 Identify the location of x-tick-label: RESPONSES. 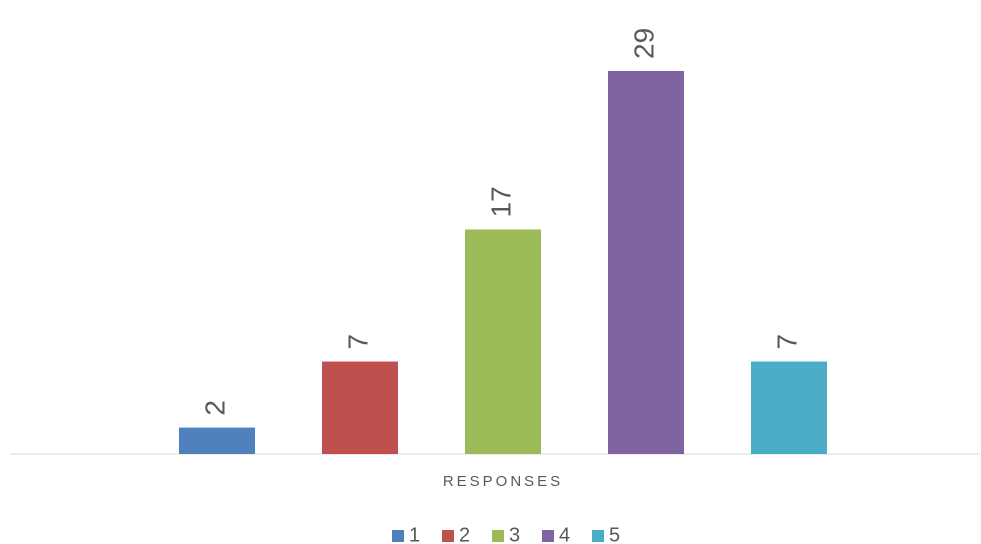
(503, 481).